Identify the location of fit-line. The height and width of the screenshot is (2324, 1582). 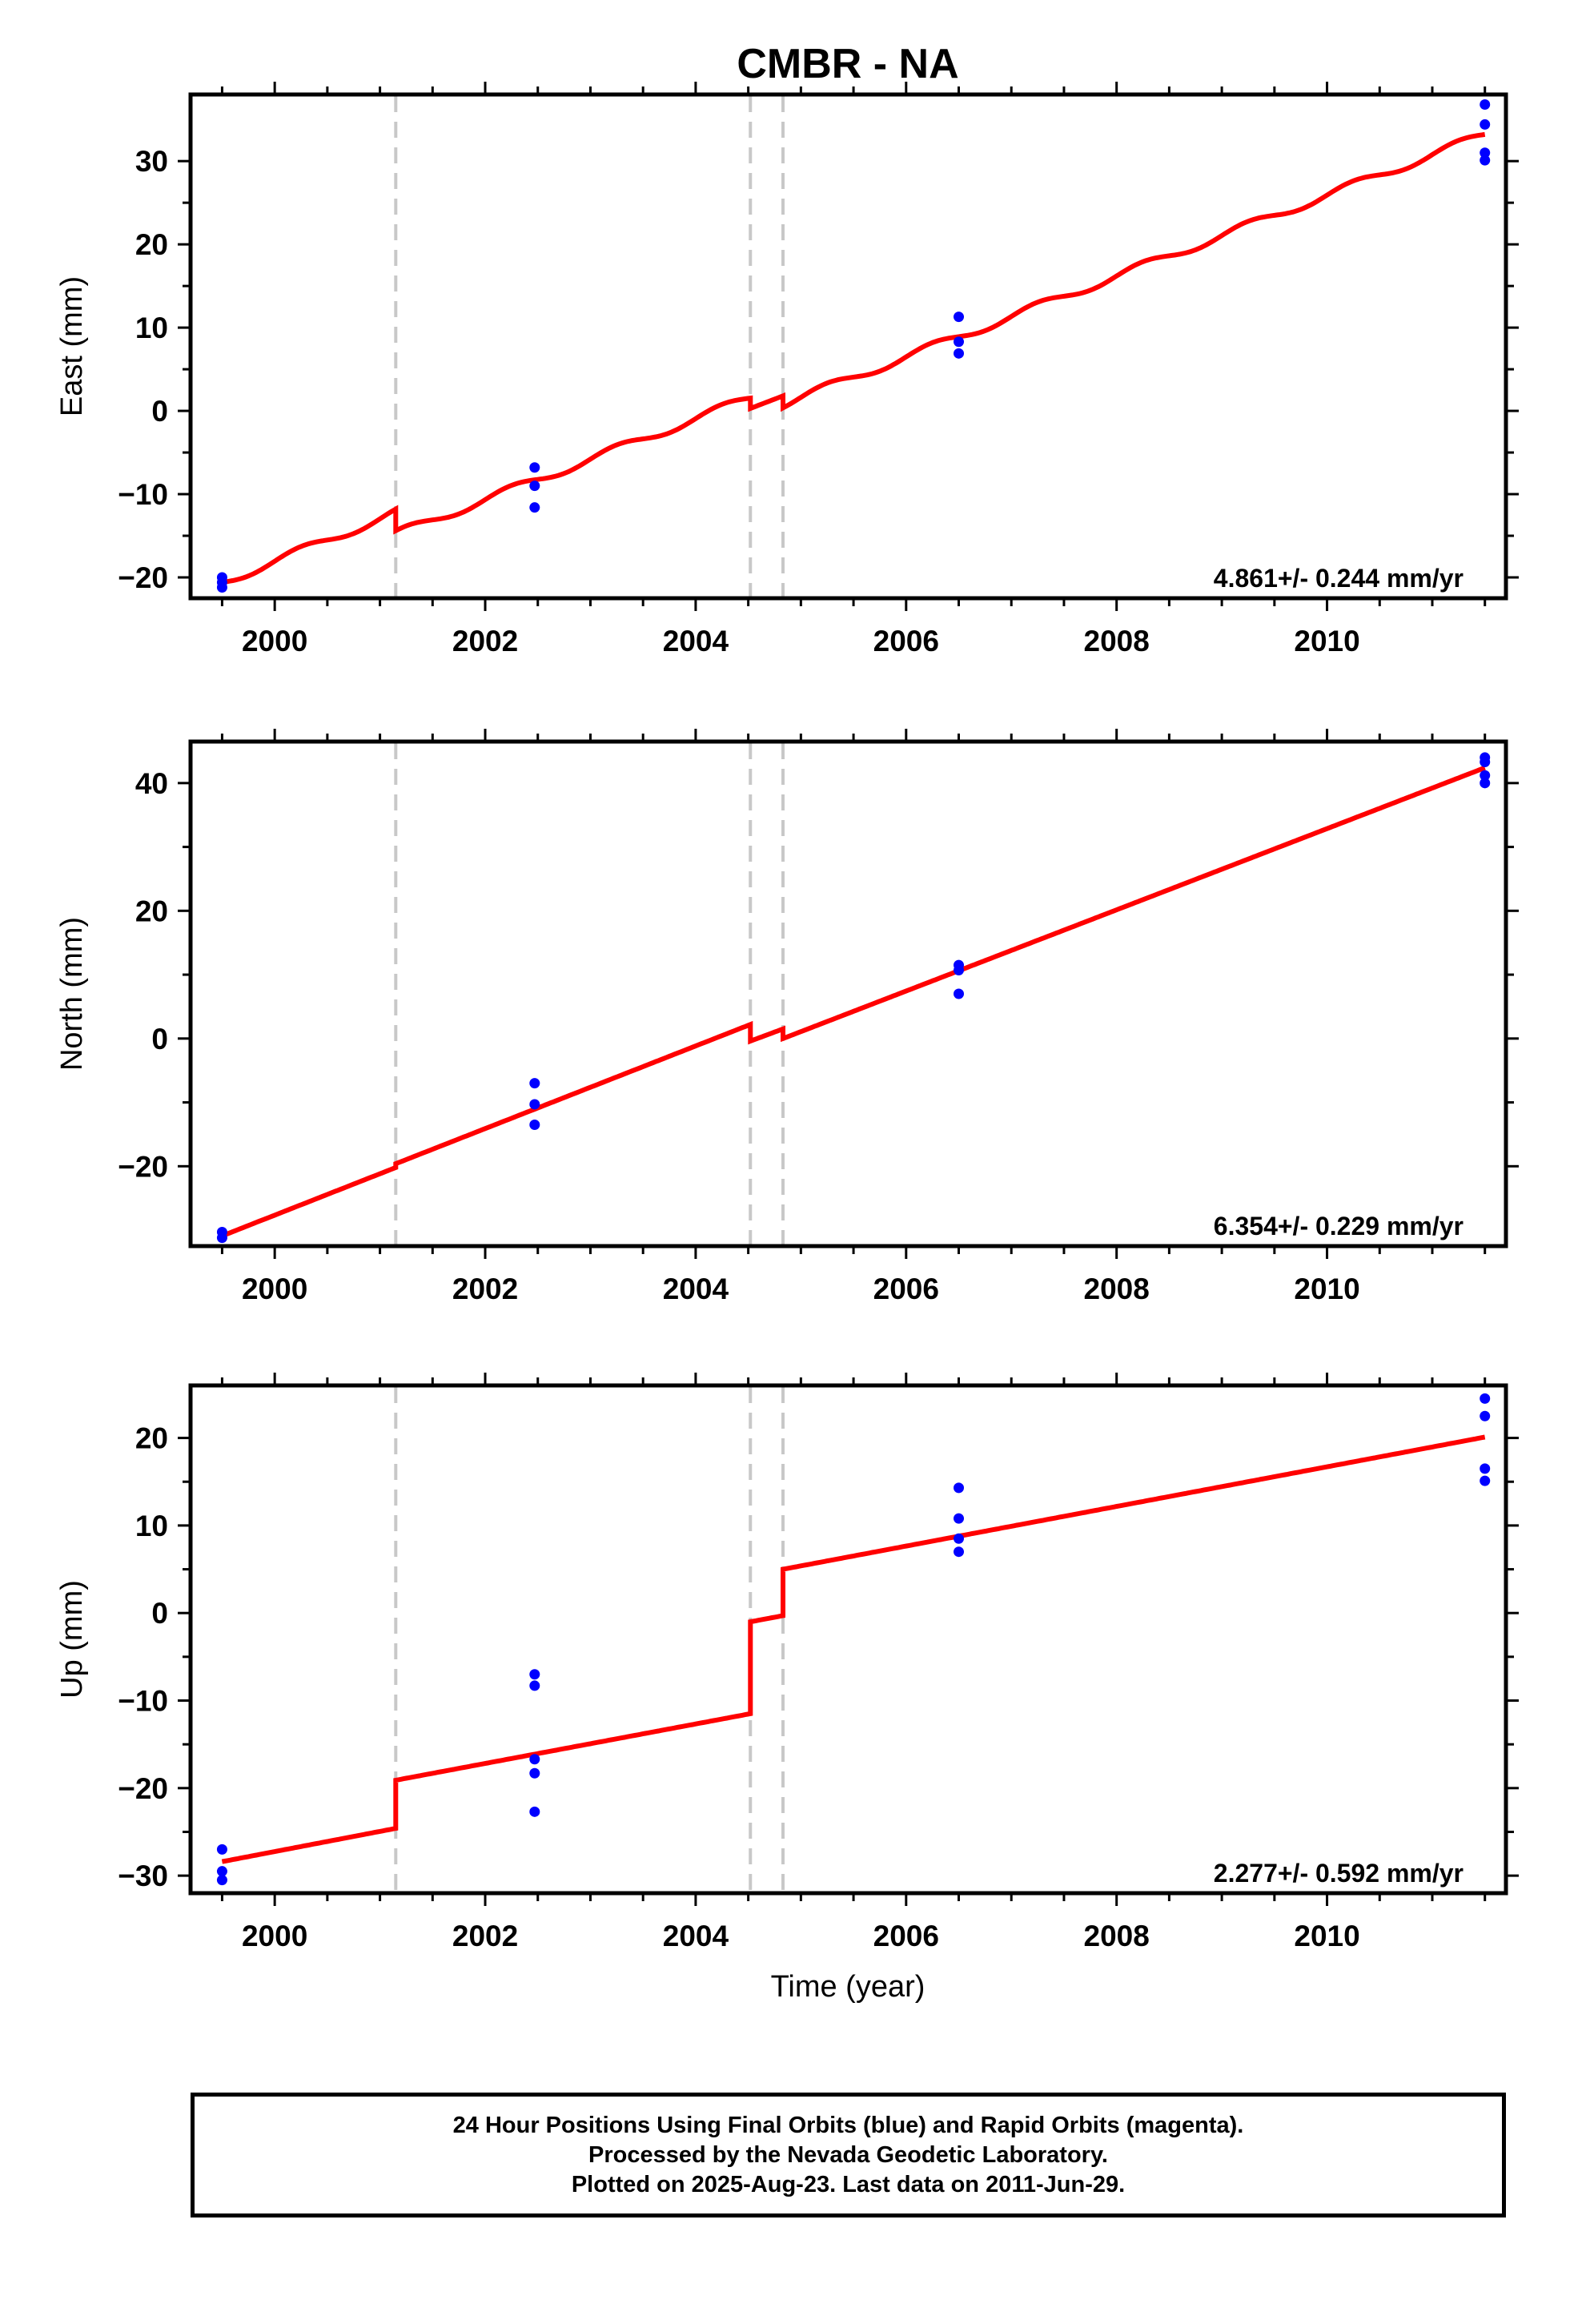
(853, 1649).